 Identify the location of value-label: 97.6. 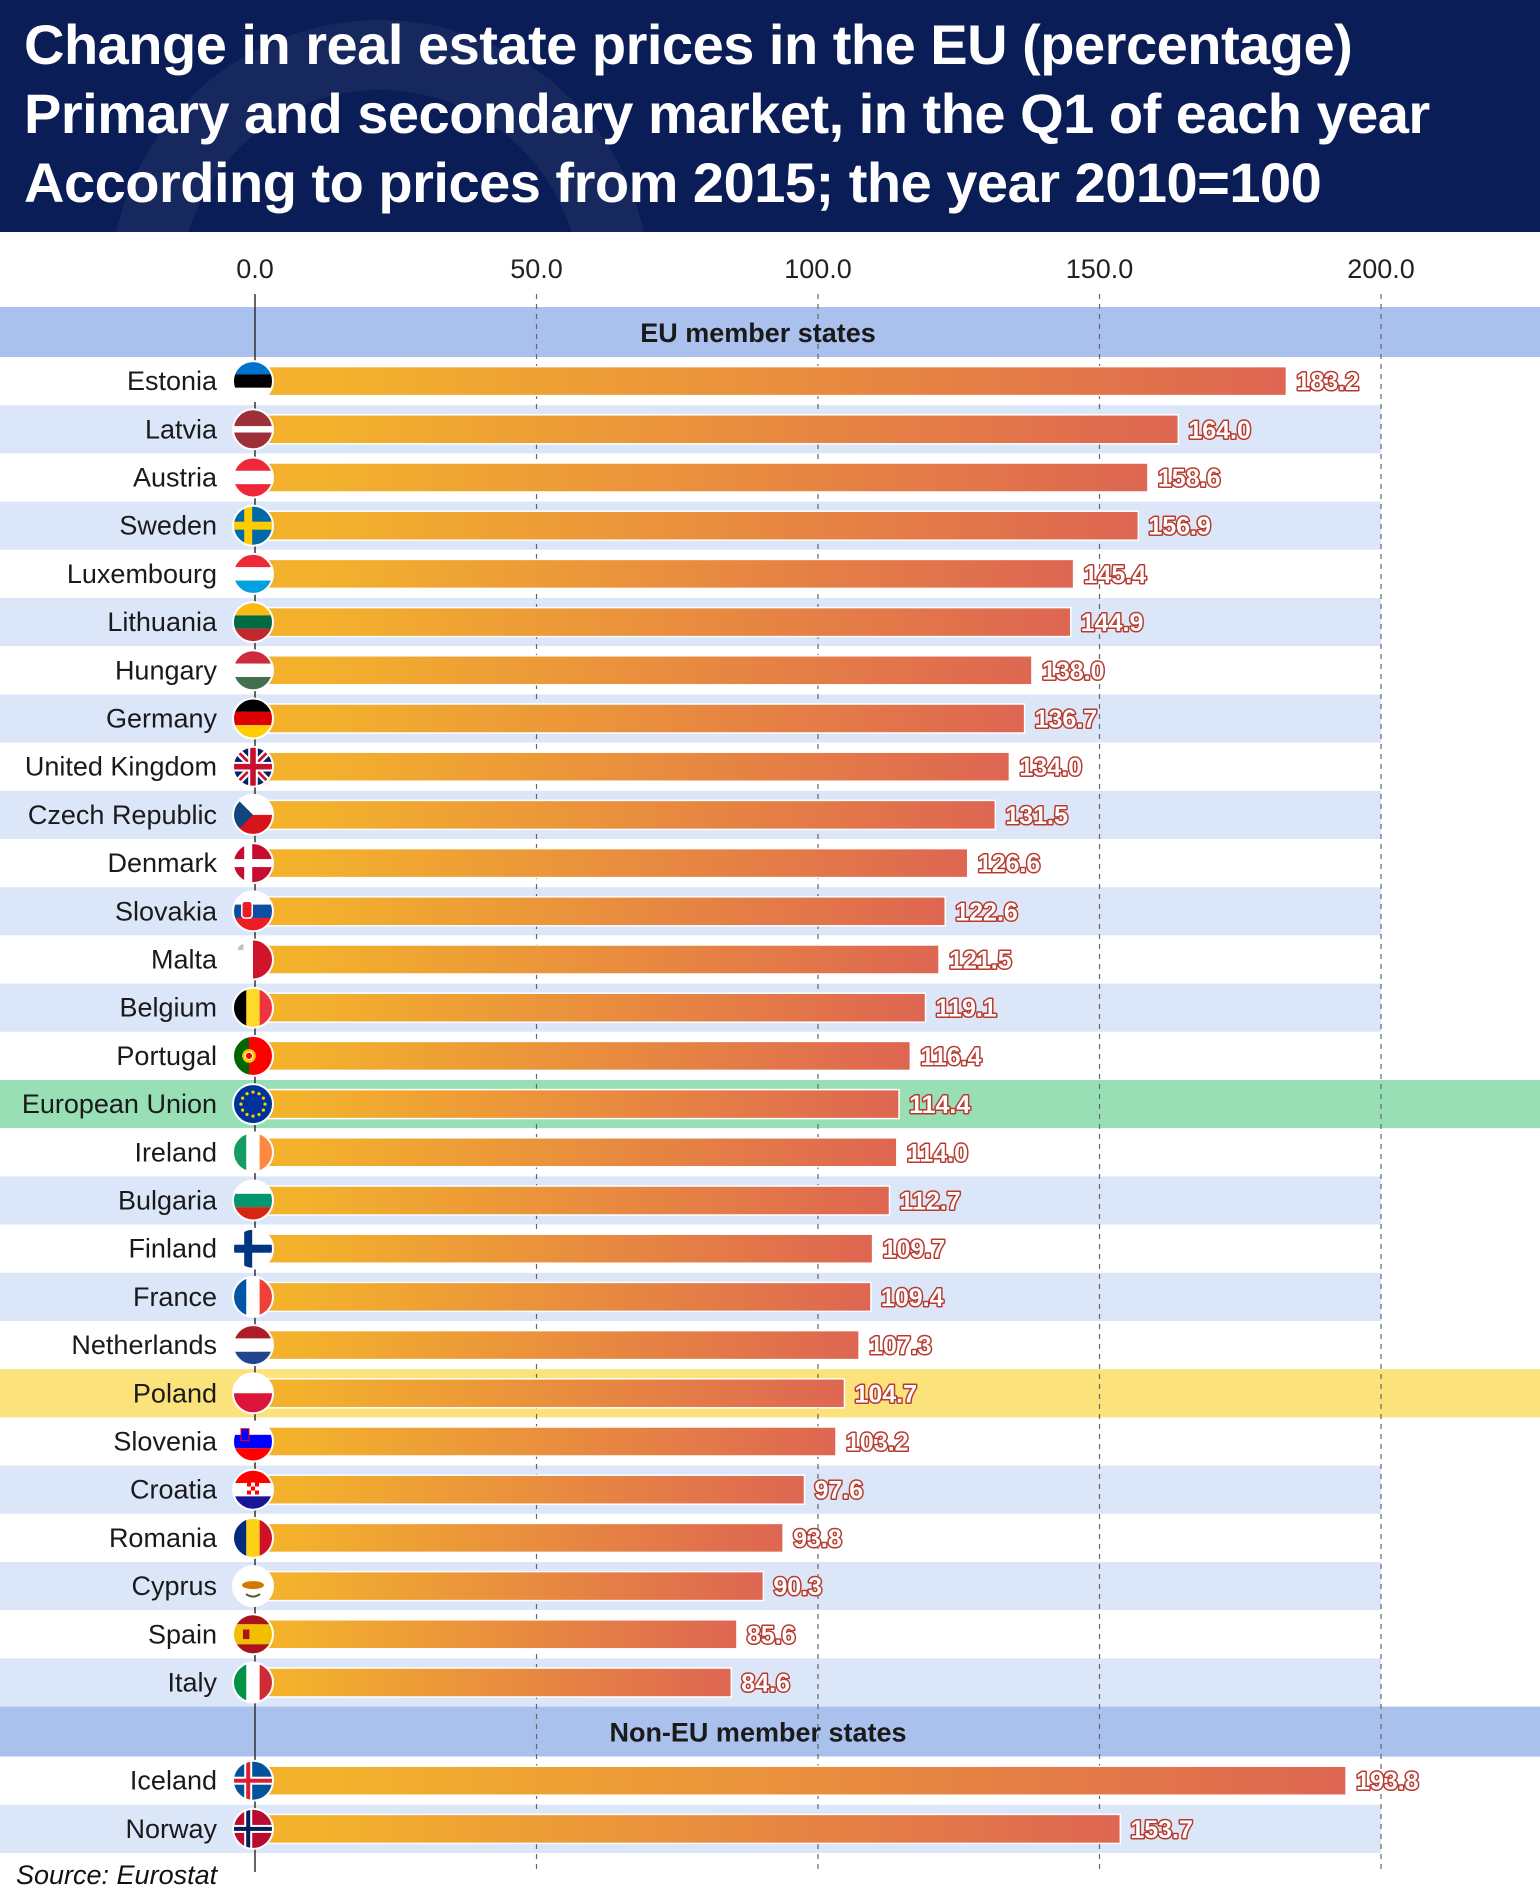
(838, 1491).